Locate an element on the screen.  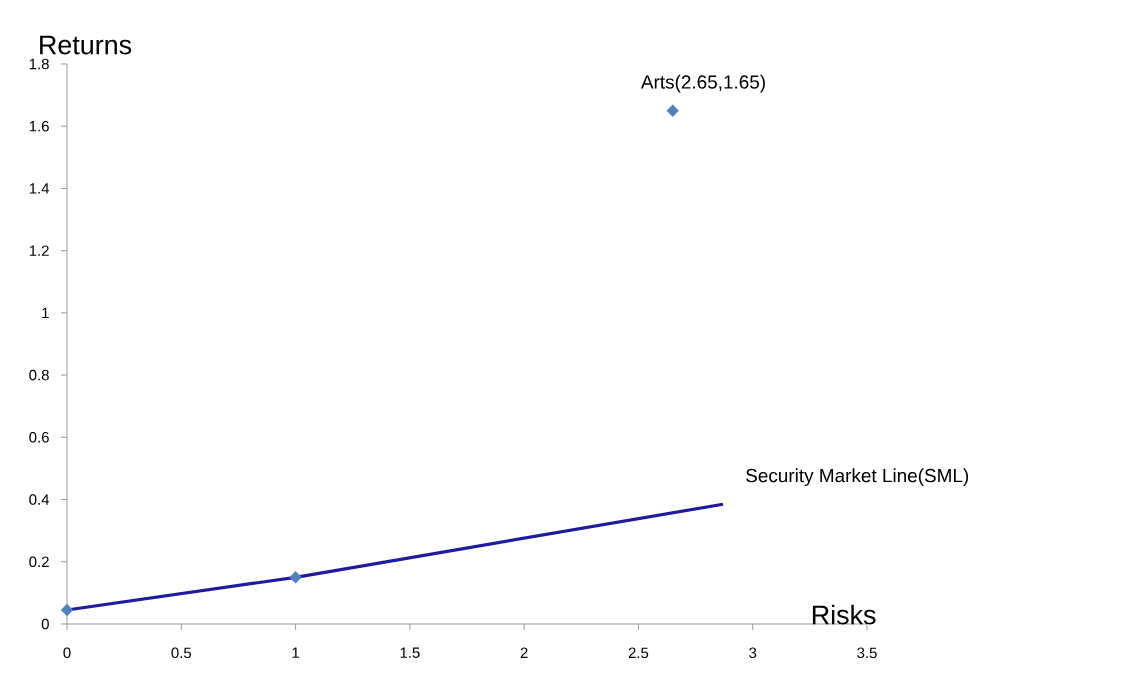
x-tick-label: 0 is located at coordinates (67, 653).